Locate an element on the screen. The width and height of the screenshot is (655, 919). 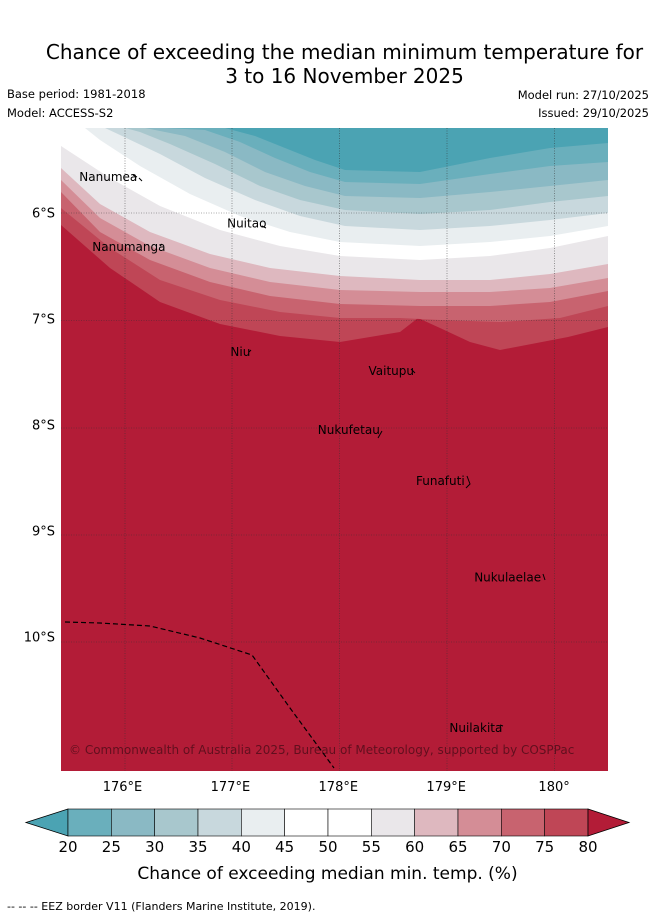
island-label-vaitupu: Vaitupu is located at coordinates (392, 371).